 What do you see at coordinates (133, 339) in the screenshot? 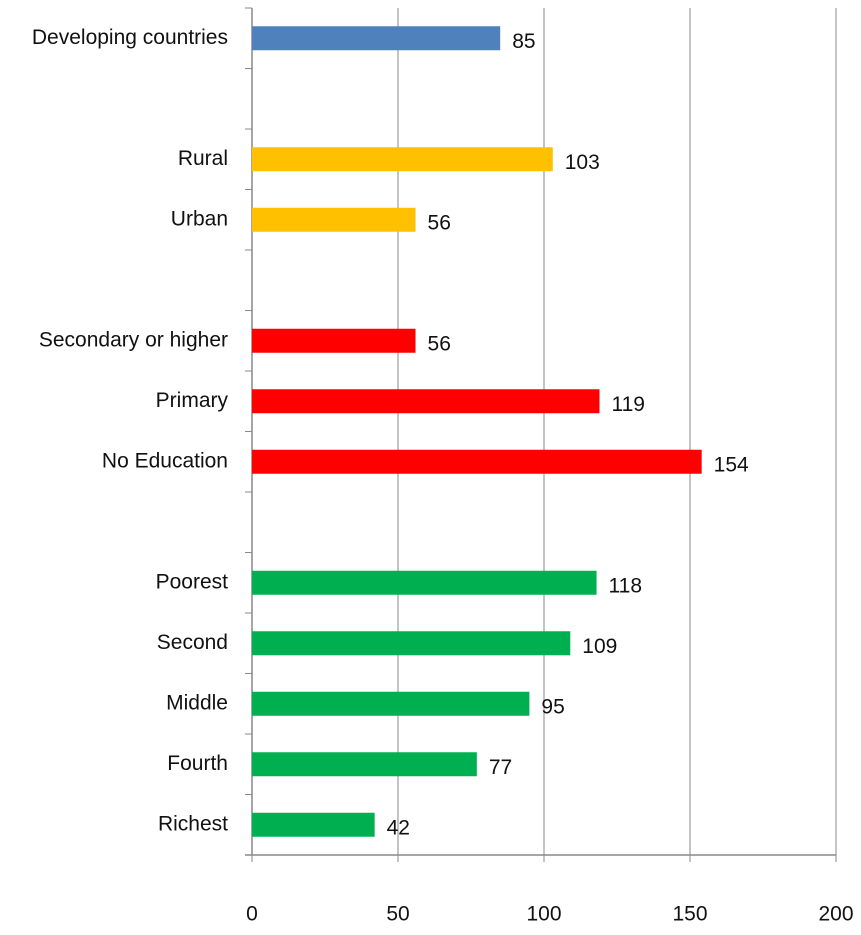
I see `y-tick-label: Secondary or higher` at bounding box center [133, 339].